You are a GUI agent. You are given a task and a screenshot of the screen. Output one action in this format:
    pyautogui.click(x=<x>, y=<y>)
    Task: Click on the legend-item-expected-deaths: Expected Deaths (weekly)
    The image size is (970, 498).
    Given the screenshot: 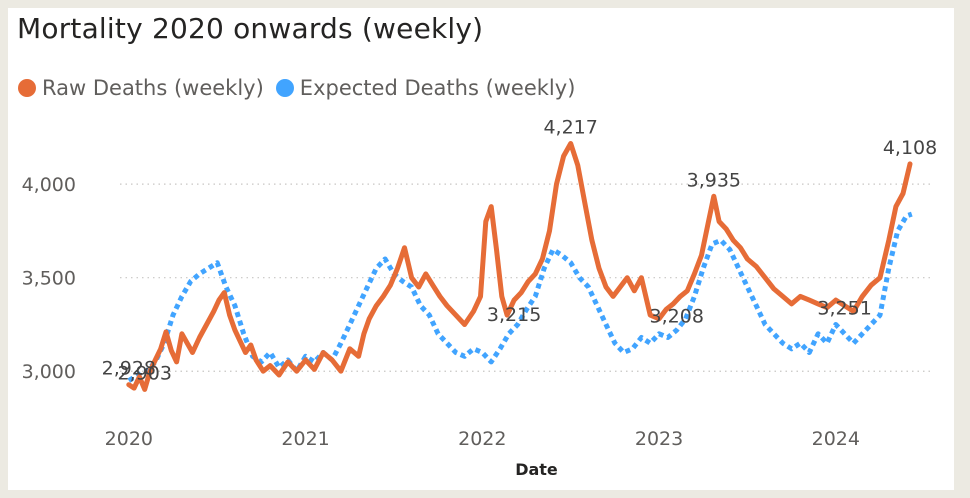 What is the action you would take?
    pyautogui.click(x=425, y=88)
    